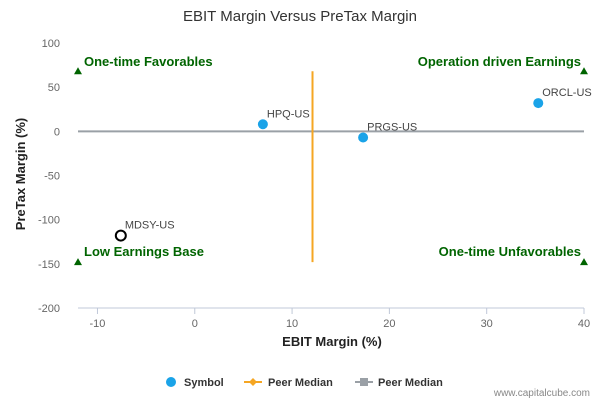 Image resolution: width=600 pixels, height=400 pixels. Describe the element at coordinates (300, 383) in the screenshot. I see `legend-peer-median-vertical-text: Peer Median` at that location.